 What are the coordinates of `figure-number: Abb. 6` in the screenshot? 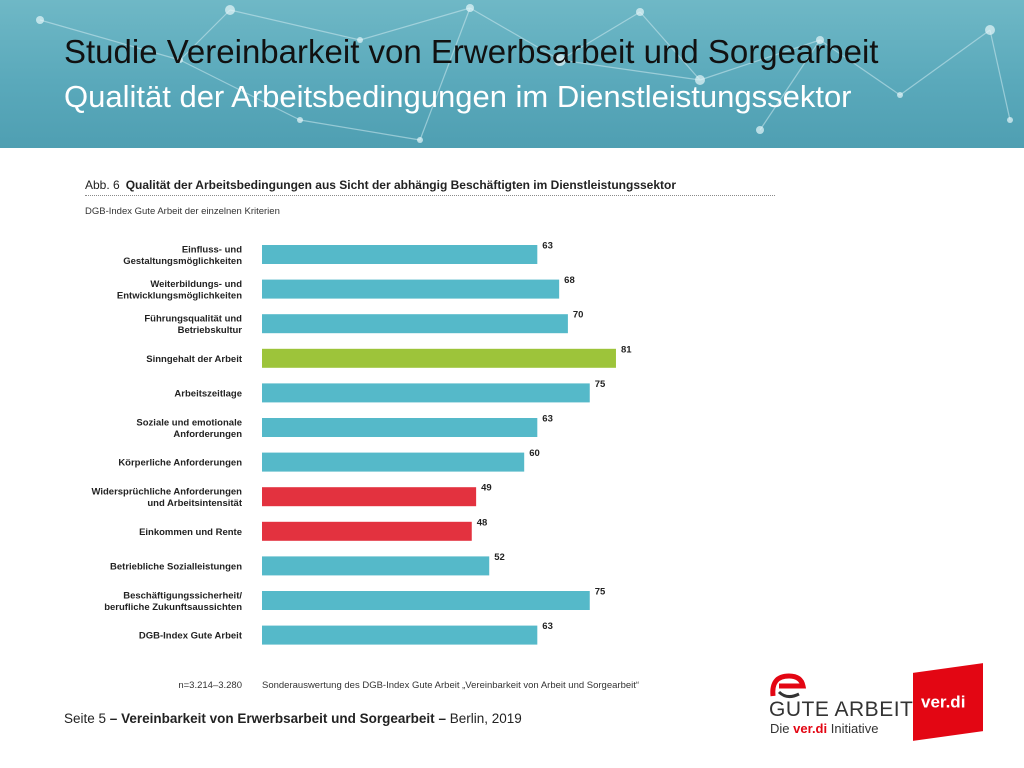 It's located at (102, 185).